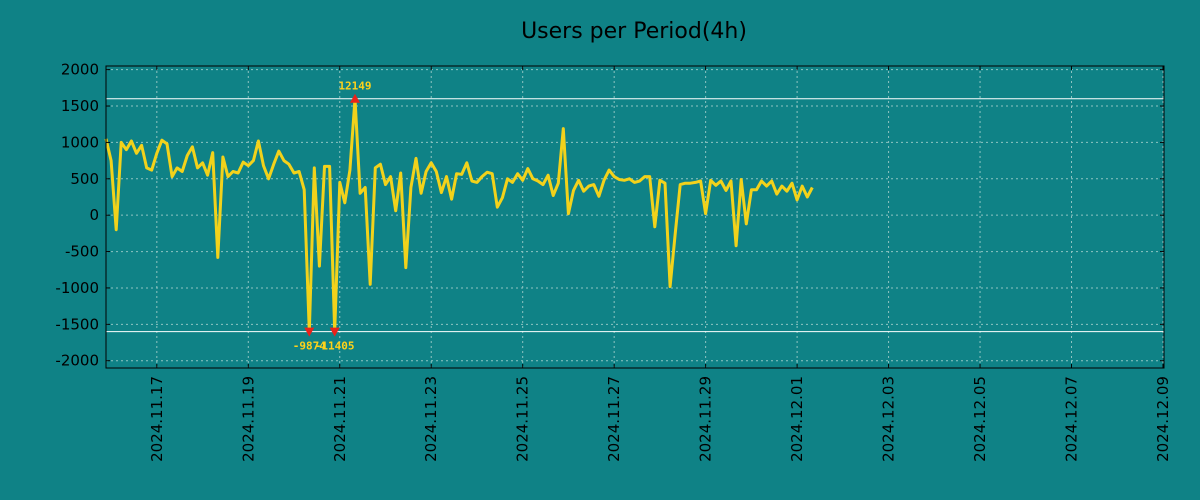 This screenshot has width=1200, height=500. I want to click on x-tick-label: 2024.11.17, so click(157, 419).